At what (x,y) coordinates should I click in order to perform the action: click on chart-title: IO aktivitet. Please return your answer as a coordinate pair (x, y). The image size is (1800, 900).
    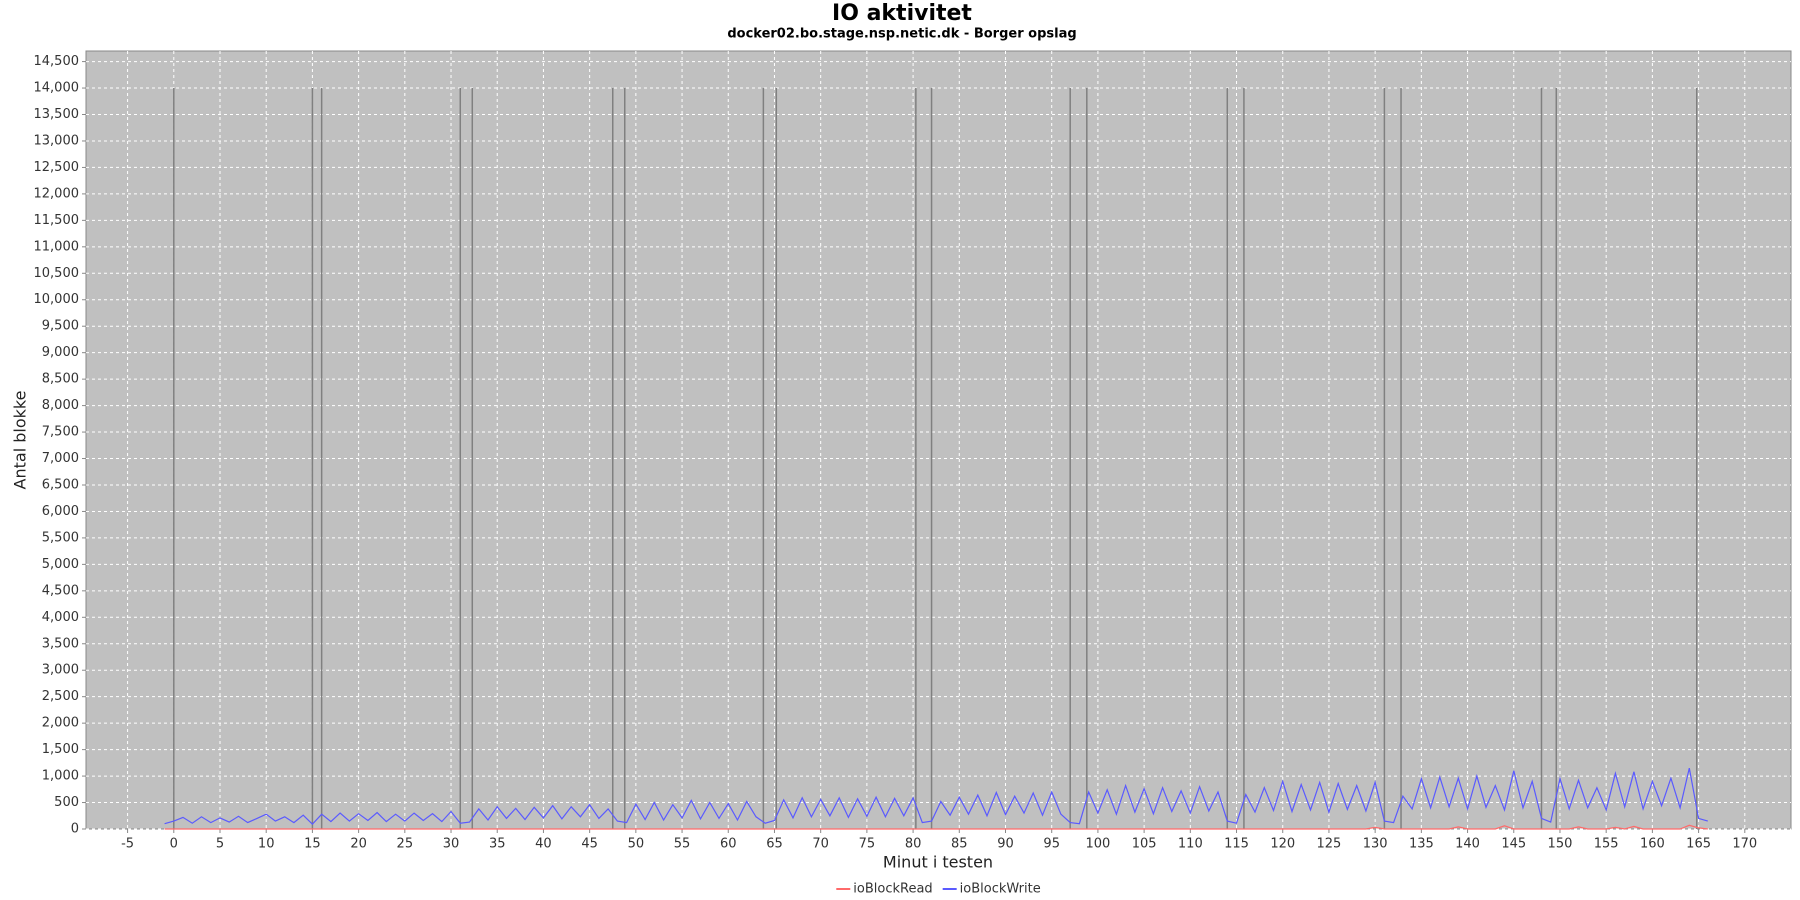
    Looking at the image, I should click on (902, 13).